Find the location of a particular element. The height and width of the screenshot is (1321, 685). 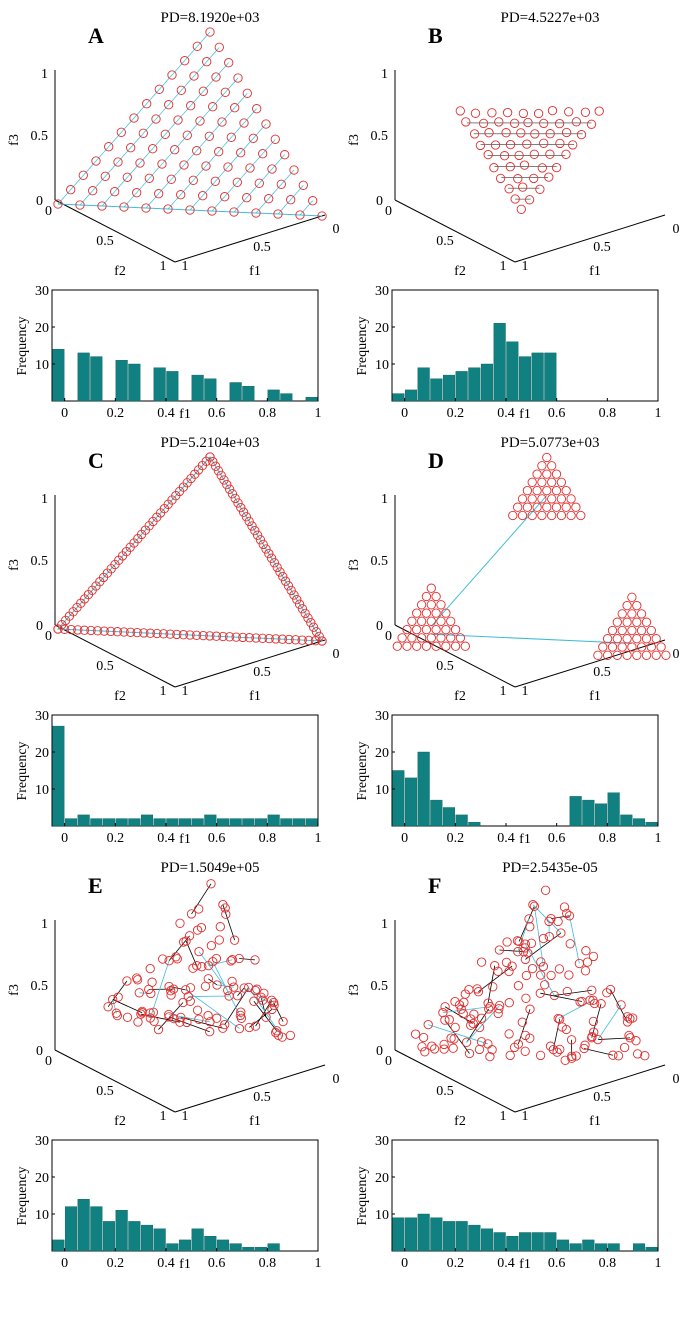

x-tick-label: 0.2 is located at coordinates (116, 838).